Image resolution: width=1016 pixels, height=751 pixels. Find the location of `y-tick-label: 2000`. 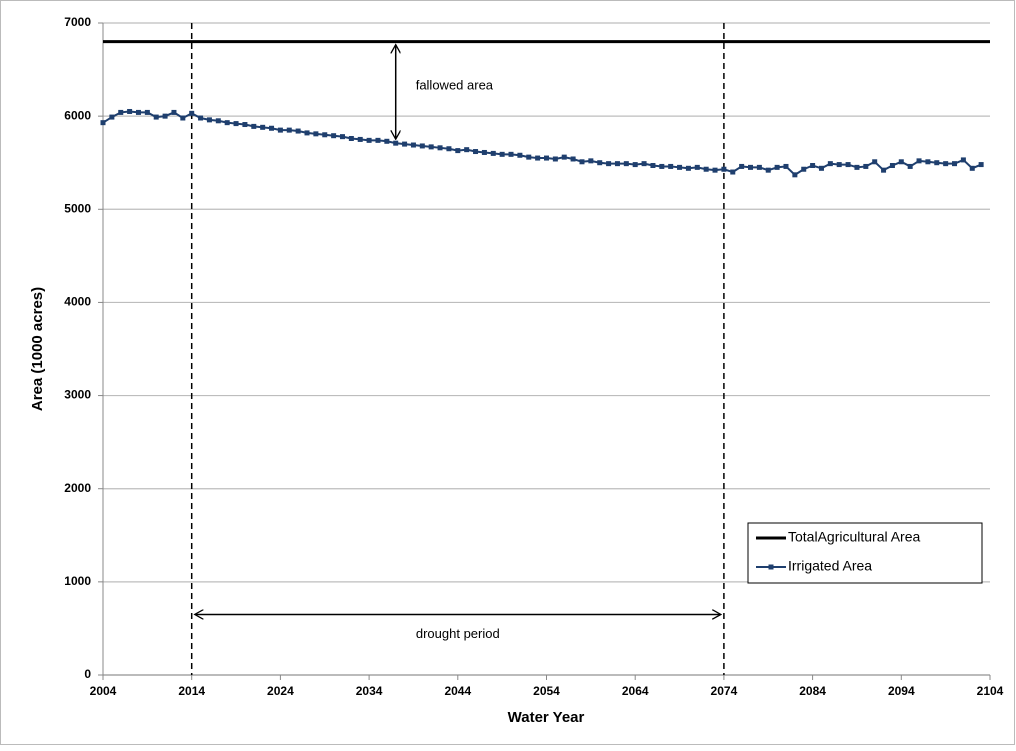

y-tick-label: 2000 is located at coordinates (77, 488).